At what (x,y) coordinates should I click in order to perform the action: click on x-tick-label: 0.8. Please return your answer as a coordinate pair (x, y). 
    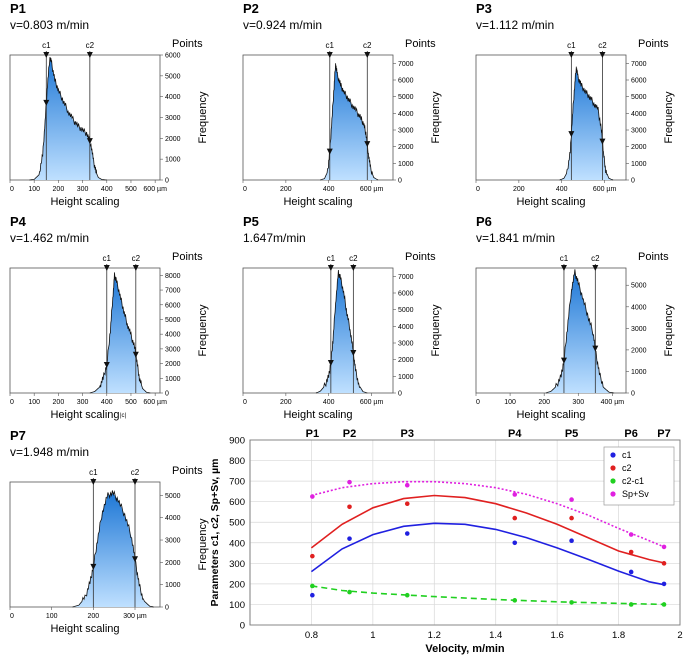
    Looking at the image, I should click on (311, 635).